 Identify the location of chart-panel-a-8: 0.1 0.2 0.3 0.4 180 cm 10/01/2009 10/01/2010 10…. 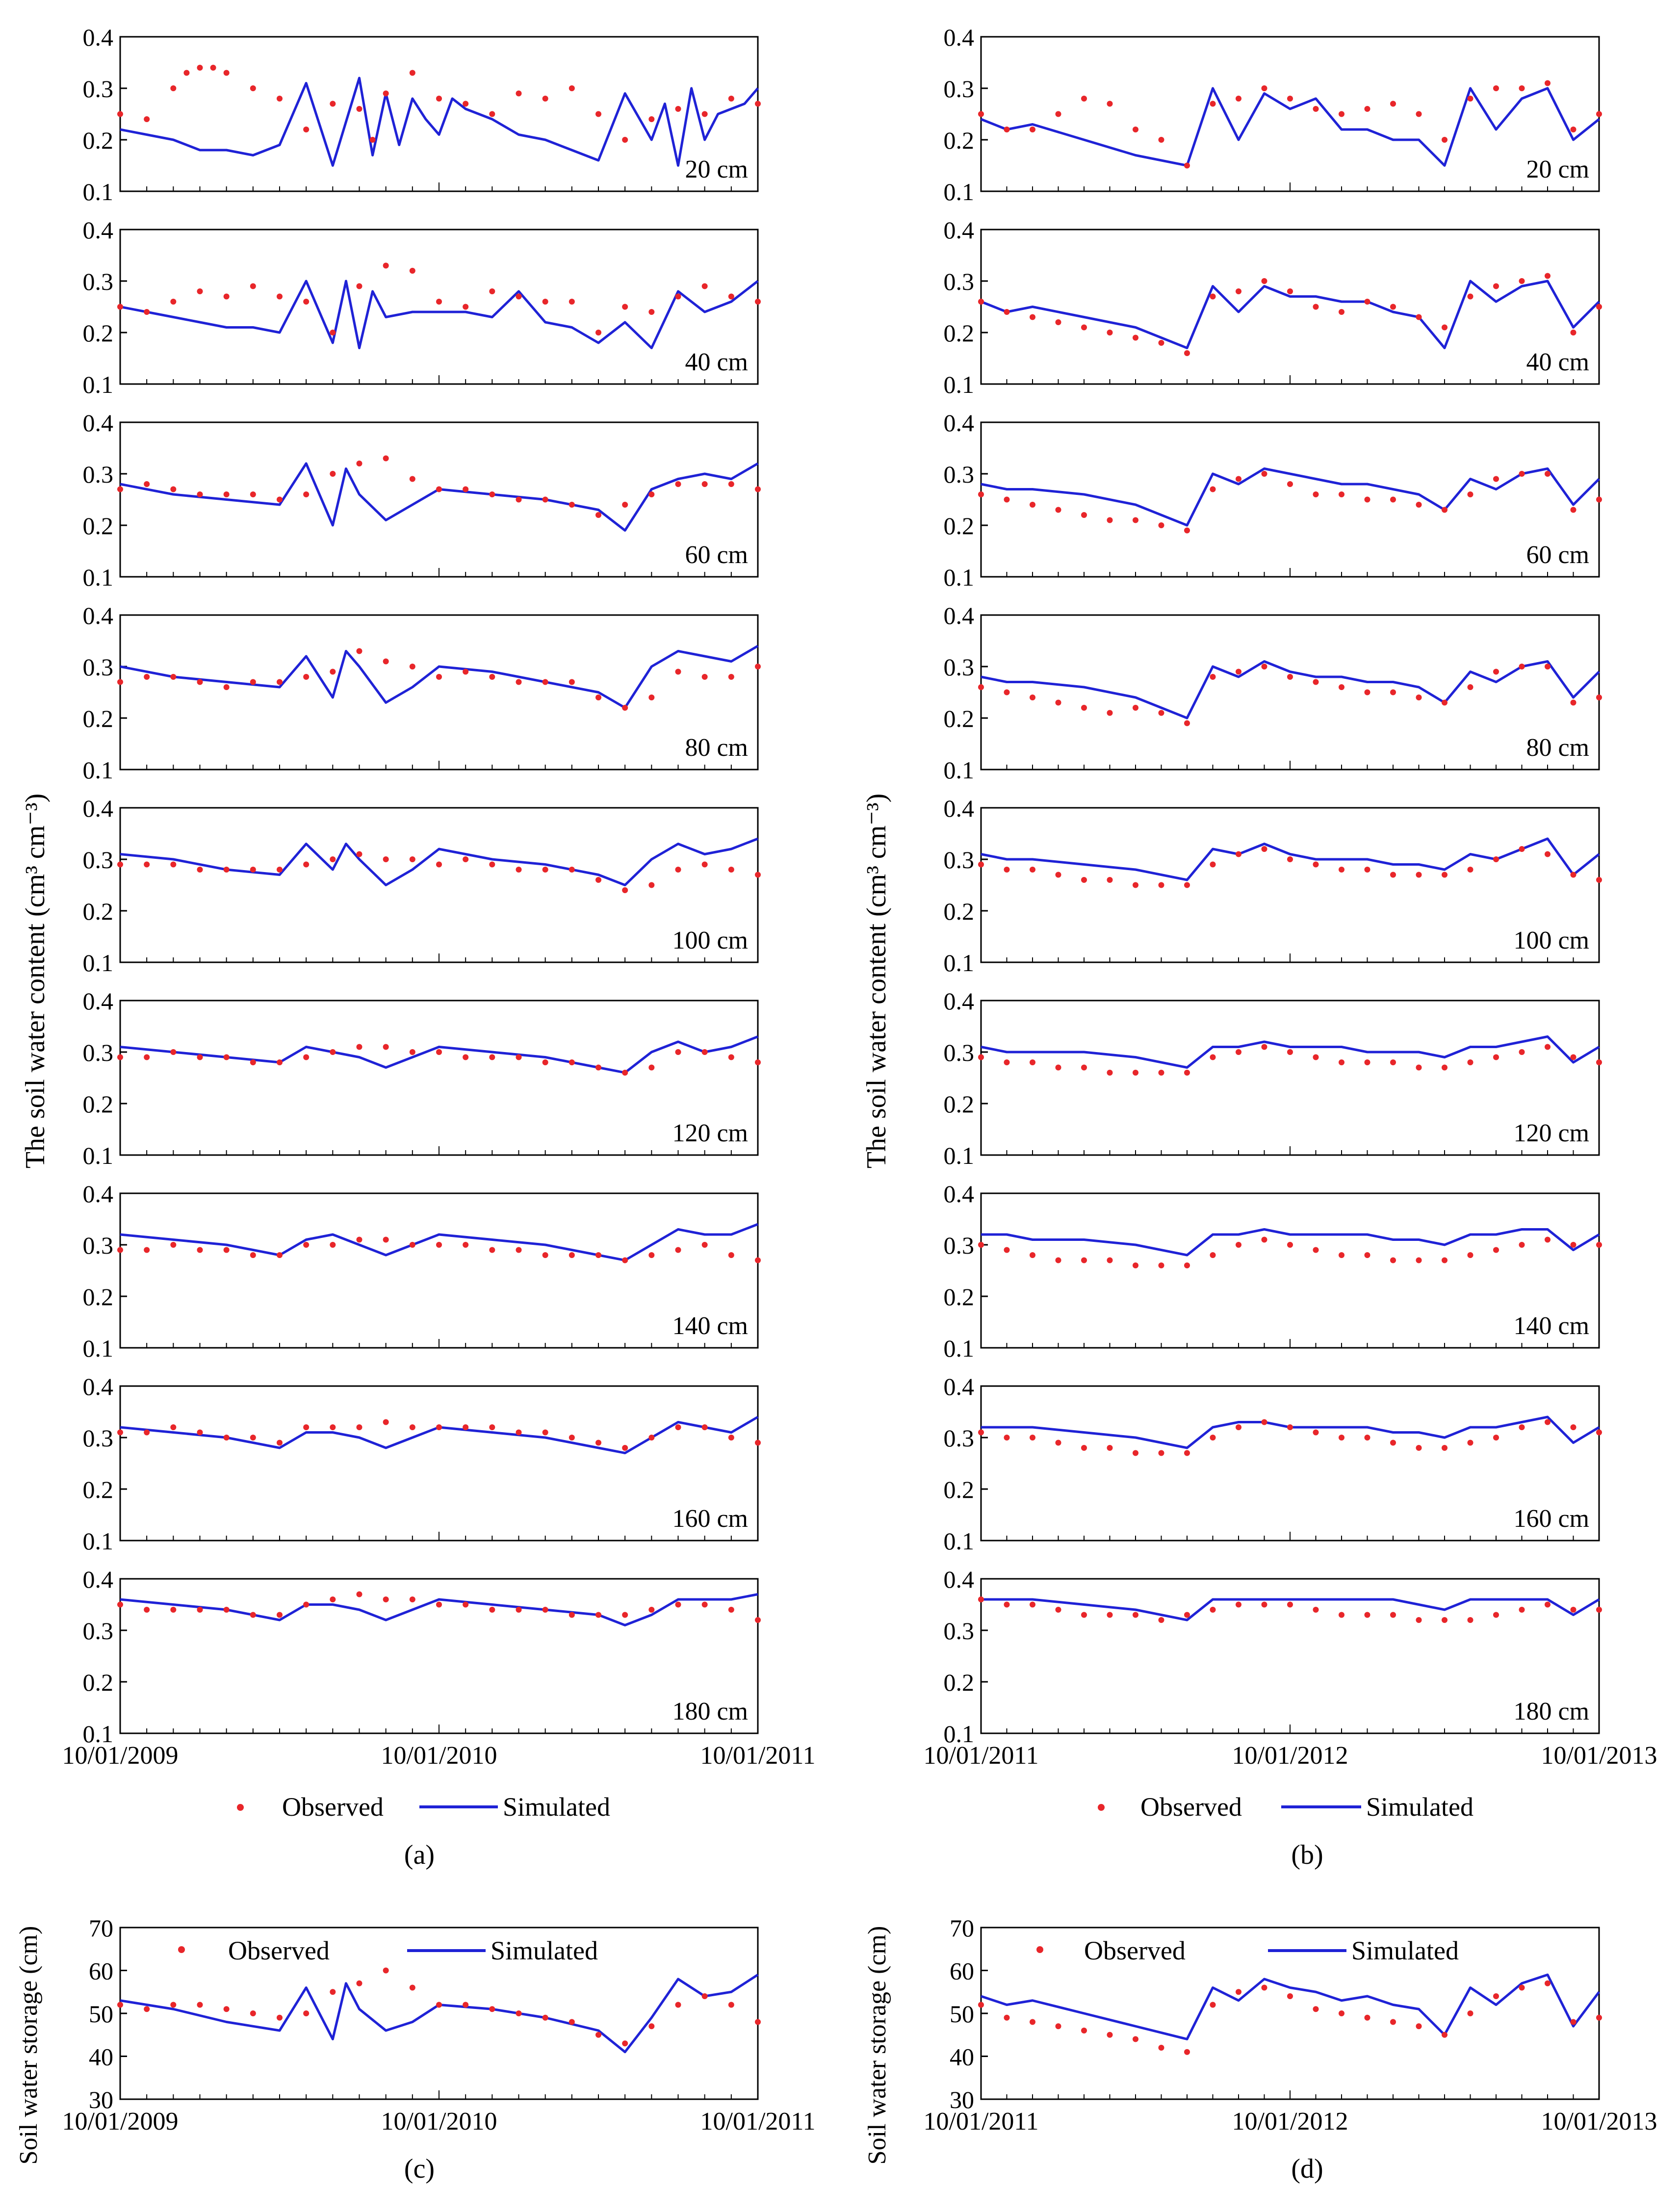
(439, 1668).